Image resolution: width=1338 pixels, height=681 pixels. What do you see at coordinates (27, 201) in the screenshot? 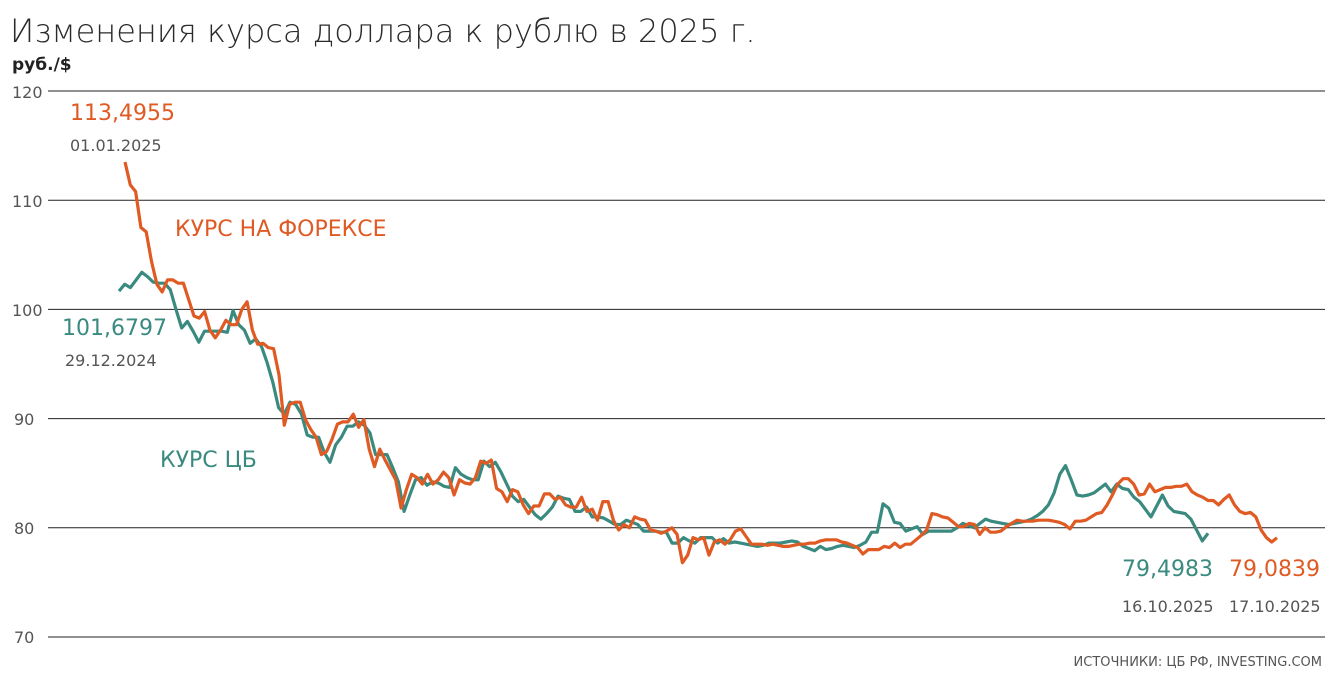
I see `y-tick-110: 110` at bounding box center [27, 201].